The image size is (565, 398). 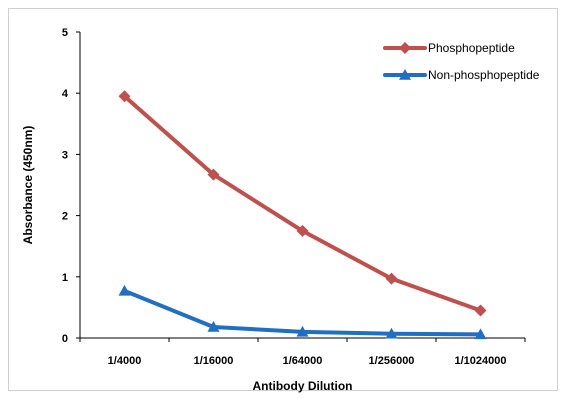 I want to click on x-tick-label: 1/256000, so click(x=392, y=361).